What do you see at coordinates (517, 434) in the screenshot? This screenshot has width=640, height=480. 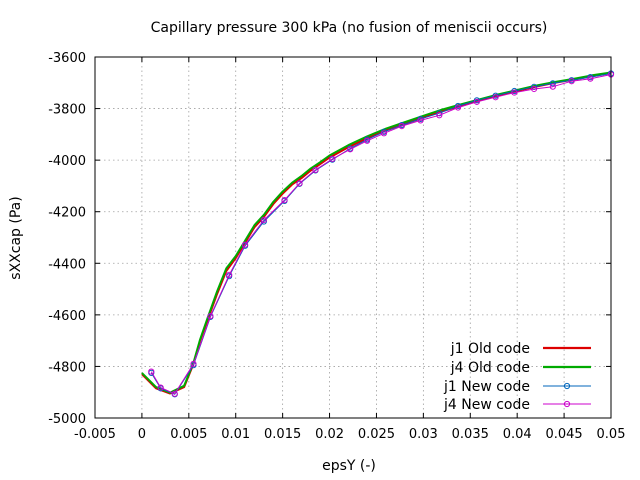 I see `x-tick-label: 0.04` at bounding box center [517, 434].